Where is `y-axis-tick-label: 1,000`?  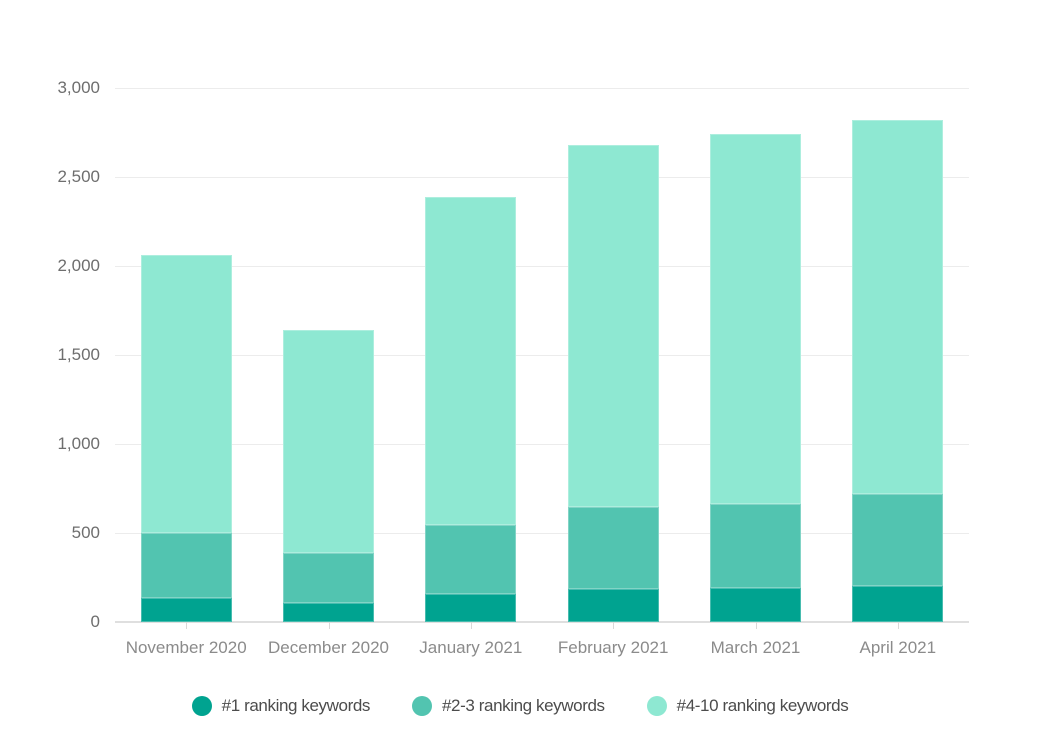 y-axis-tick-label: 1,000 is located at coordinates (78, 443).